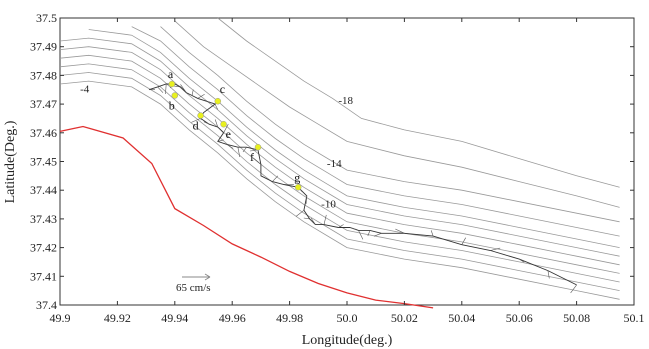 Image resolution: width=649 pixels, height=349 pixels. What do you see at coordinates (46, 305) in the screenshot?
I see `y-tick-label: 37.4` at bounding box center [46, 305].